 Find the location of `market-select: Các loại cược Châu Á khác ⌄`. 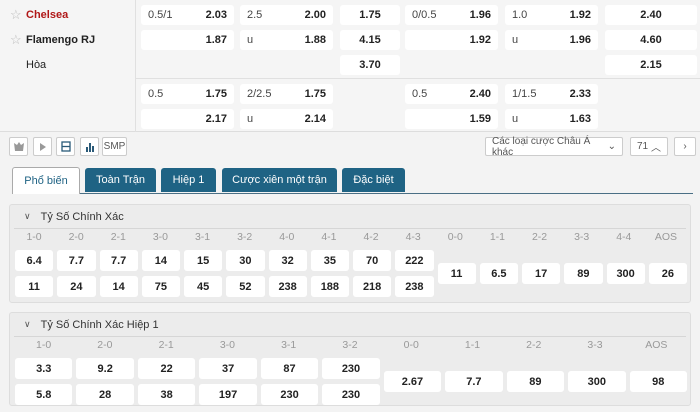

market-select: Các loại cược Châu Á khác ⌄ is located at coordinates (554, 147).